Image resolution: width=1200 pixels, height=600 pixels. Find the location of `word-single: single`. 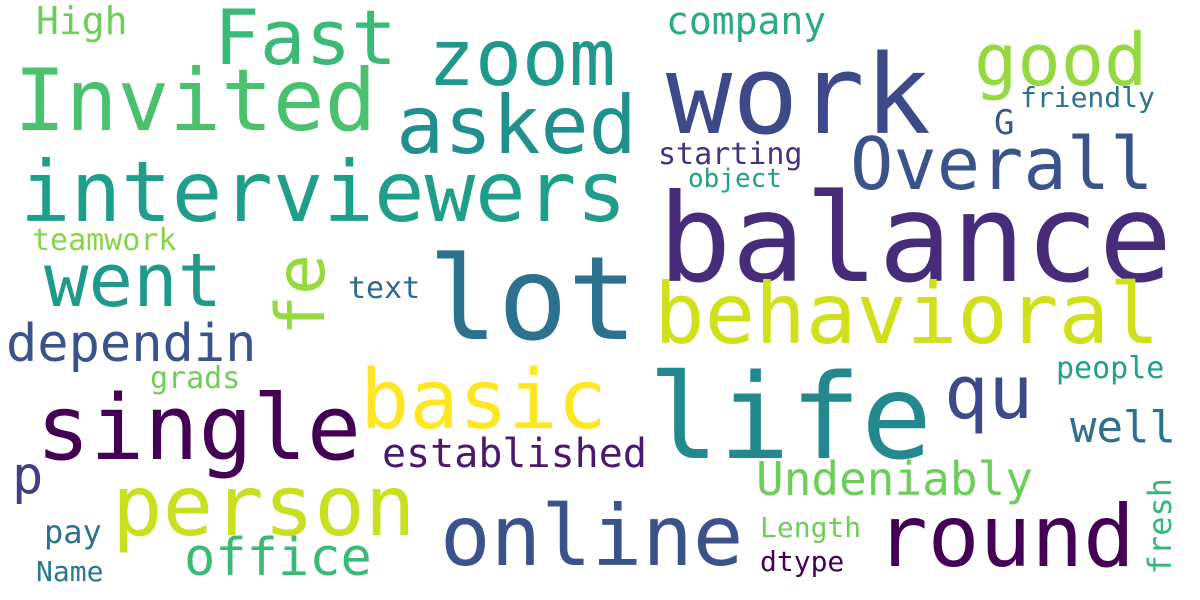

word-single: single is located at coordinates (199, 428).